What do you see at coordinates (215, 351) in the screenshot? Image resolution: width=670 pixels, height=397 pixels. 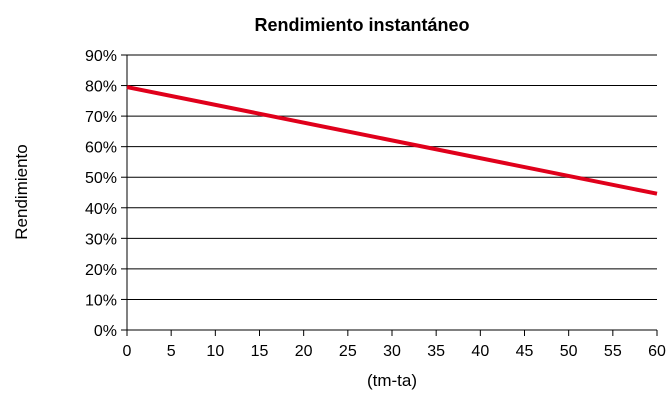 I see `x-tick-label: 10` at bounding box center [215, 351].